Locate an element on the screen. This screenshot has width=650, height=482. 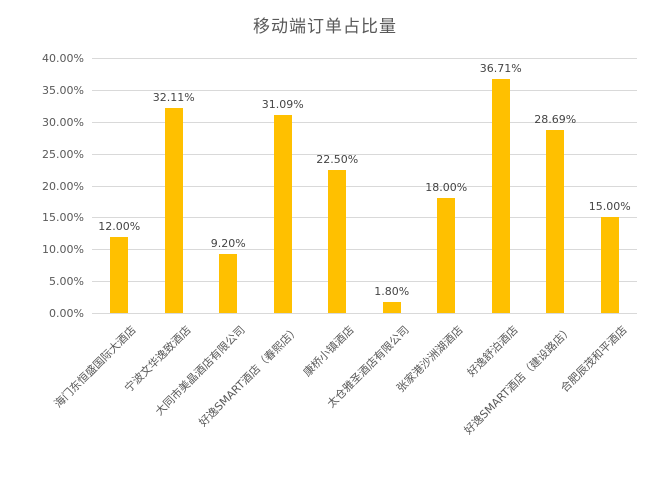
bar-value-label: 15.00% is located at coordinates (609, 207).